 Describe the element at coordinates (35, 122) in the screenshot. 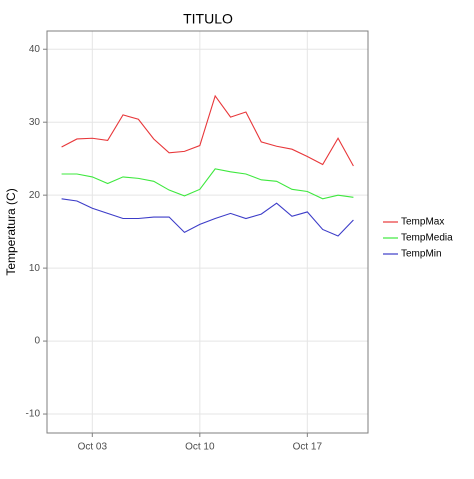

I see `y-tick-label: 30` at that location.